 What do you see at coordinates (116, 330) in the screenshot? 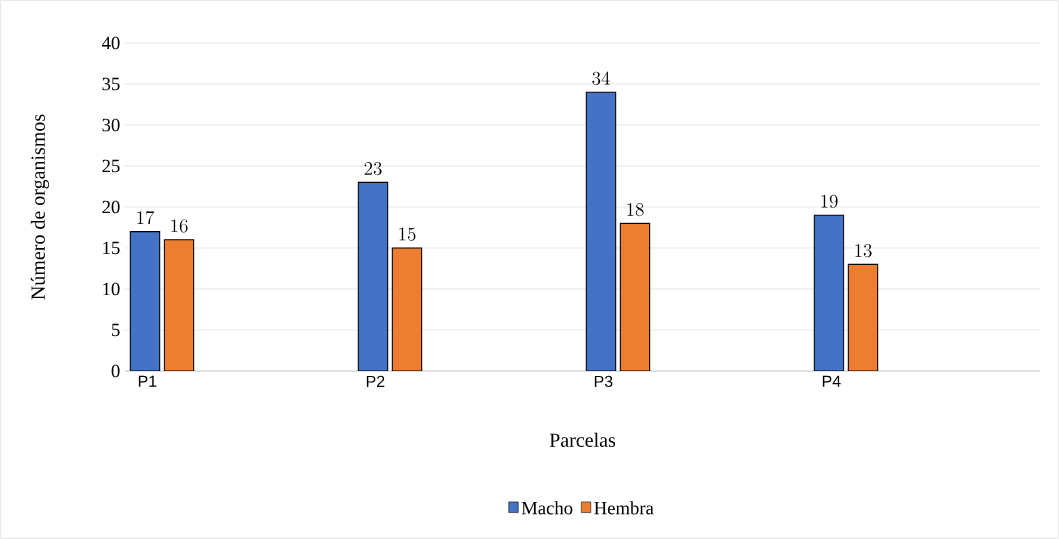
I see `y-tick-label: 5` at bounding box center [116, 330].